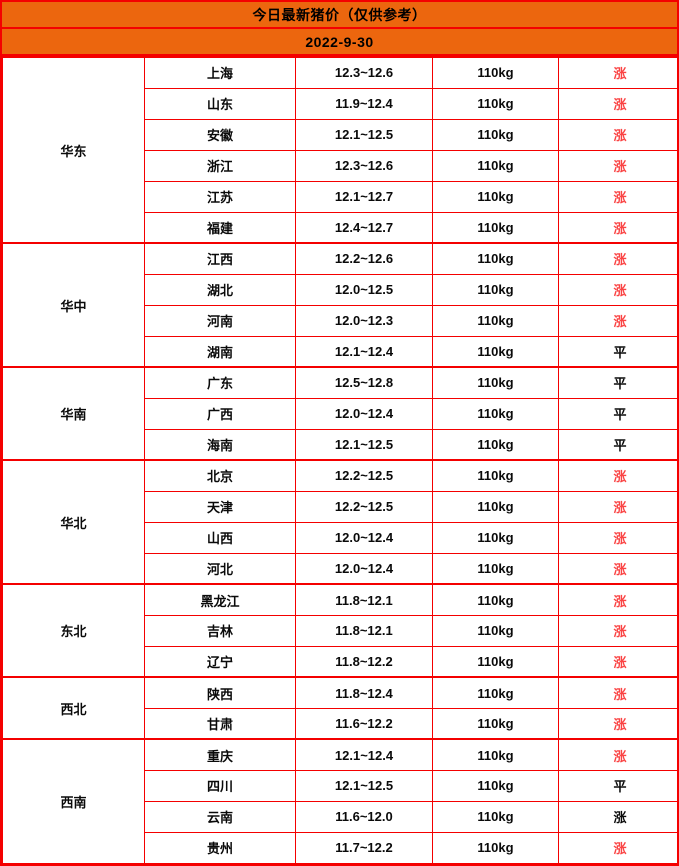 Image resolution: width=679 pixels, height=866 pixels. I want to click on table-row: 吉林 11.8~12.1 110kg 涨, so click(340, 630).